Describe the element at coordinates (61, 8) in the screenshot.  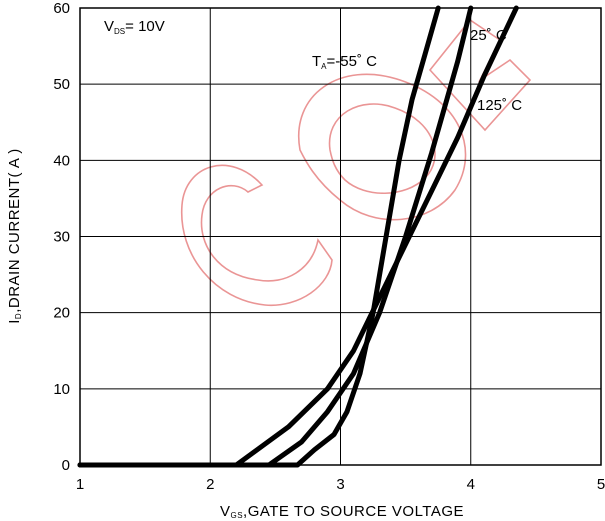
I see `y-tick-label: 60` at that location.